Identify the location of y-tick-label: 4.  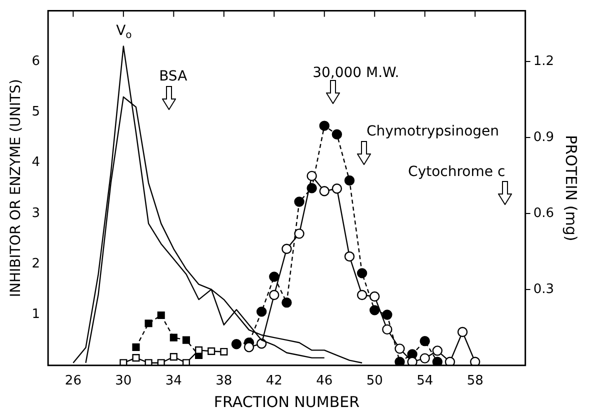
(36, 162).